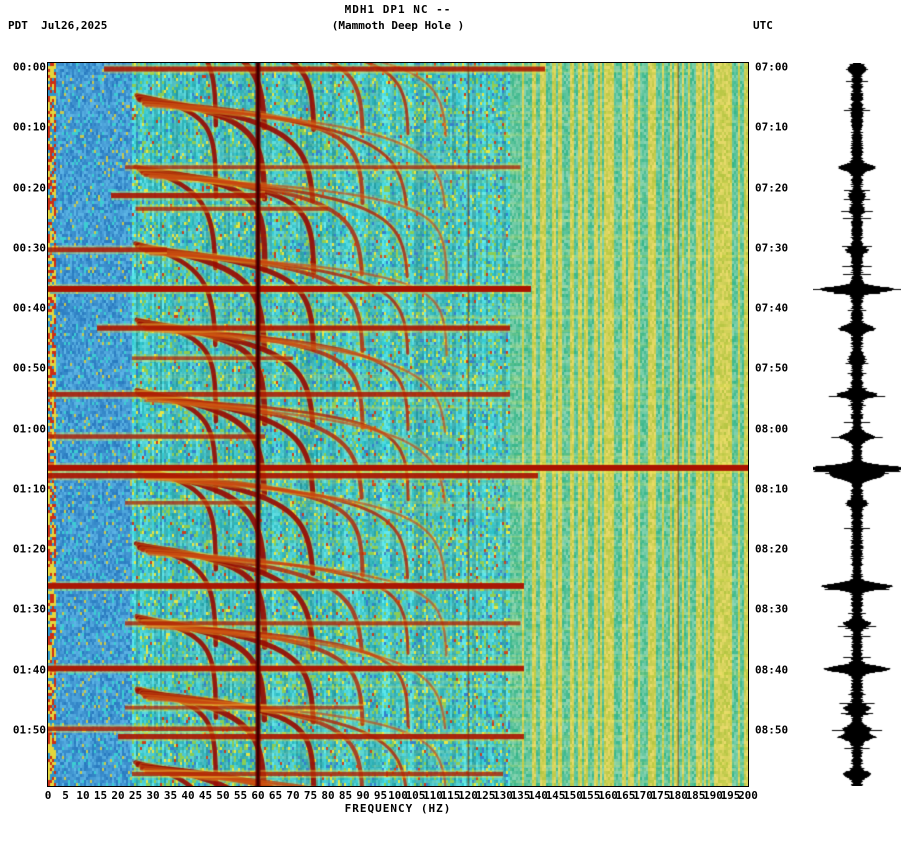 Image resolution: width=902 pixels, height=864 pixels. I want to click on freq-tick-label: 130, so click(503, 795).